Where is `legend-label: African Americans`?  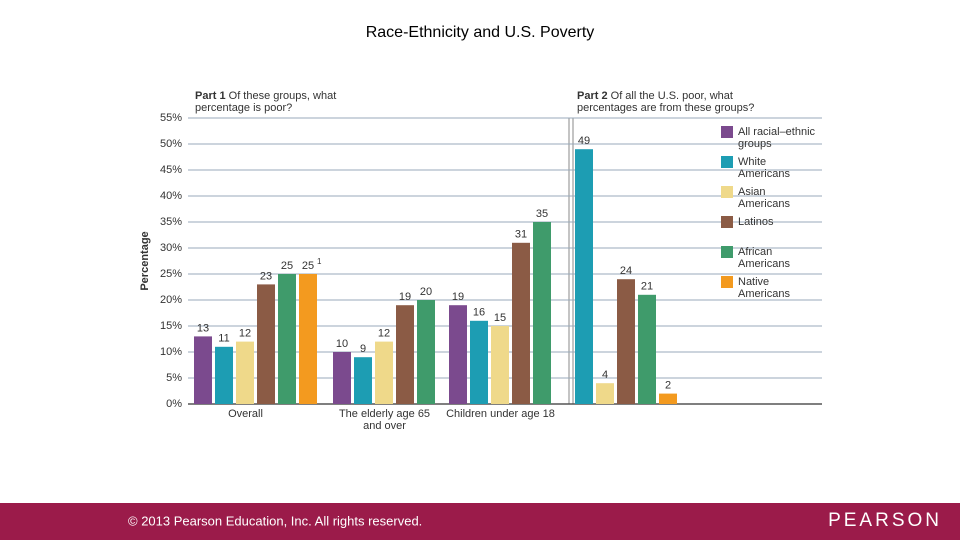
legend-label: African Americans is located at coordinates (764, 258).